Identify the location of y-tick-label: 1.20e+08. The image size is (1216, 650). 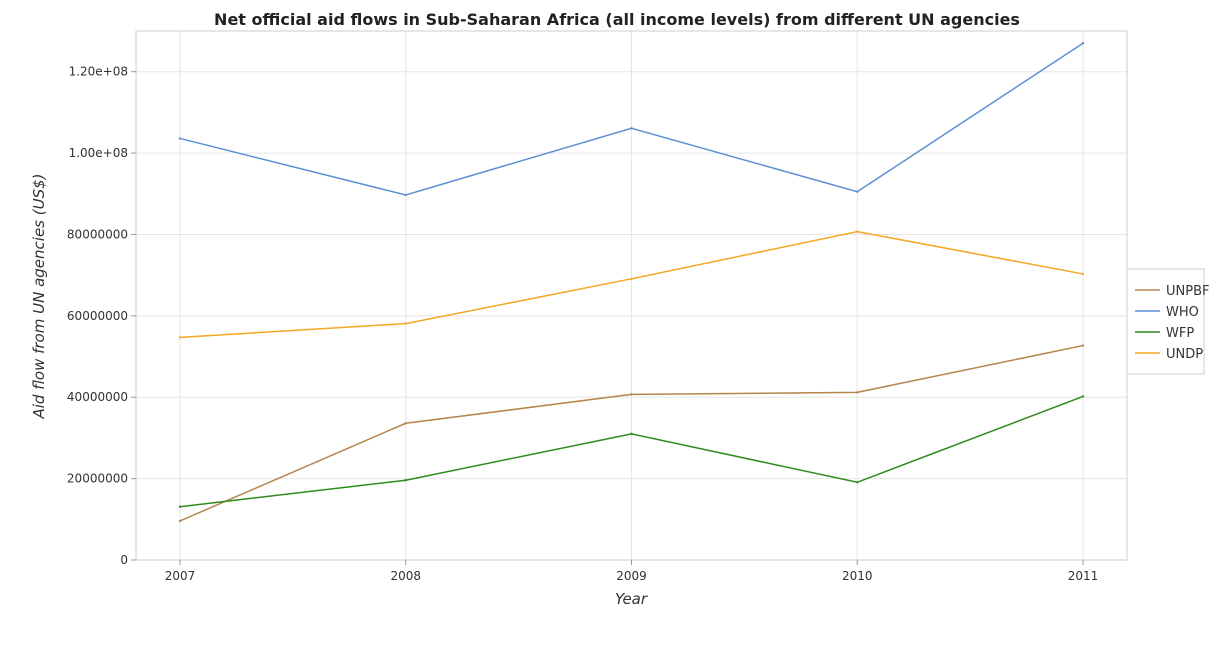
(98, 72).